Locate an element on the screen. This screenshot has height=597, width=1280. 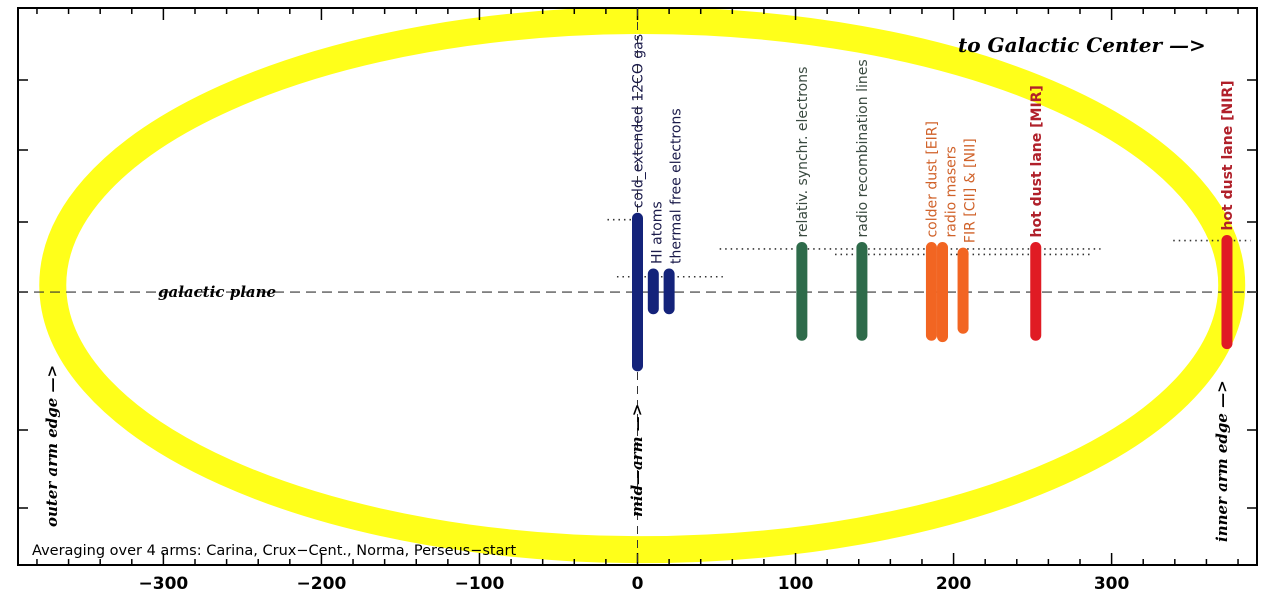
x-tick-label: −200 is located at coordinates (322, 584).